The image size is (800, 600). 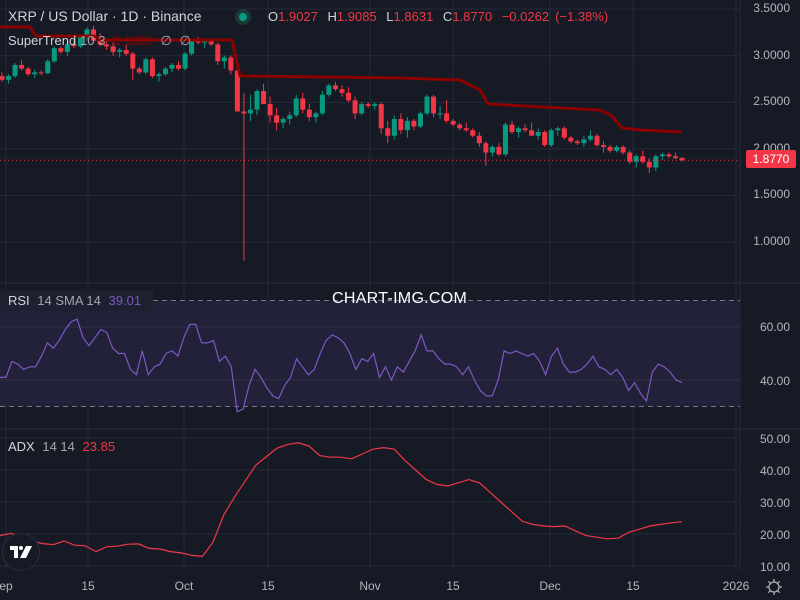 I want to click on time-axis-label: 2026, so click(x=736, y=586).